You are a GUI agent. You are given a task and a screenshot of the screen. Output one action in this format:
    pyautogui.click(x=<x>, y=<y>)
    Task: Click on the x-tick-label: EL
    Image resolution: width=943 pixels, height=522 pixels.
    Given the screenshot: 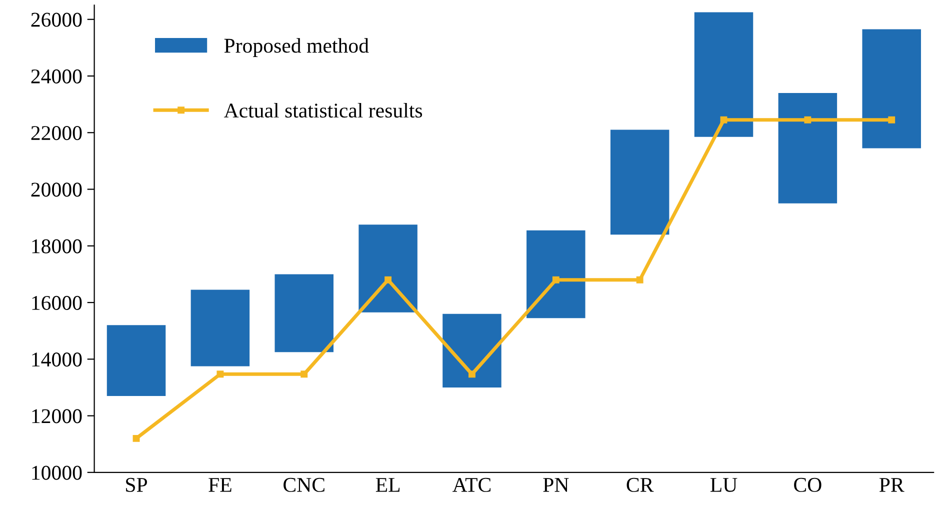 What is the action you would take?
    pyautogui.click(x=388, y=485)
    